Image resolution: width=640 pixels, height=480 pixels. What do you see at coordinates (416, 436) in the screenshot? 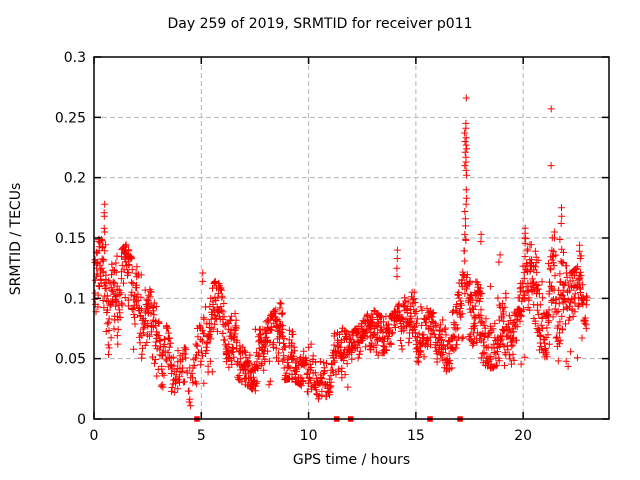
I see `x-tick-label: 15` at bounding box center [416, 436].